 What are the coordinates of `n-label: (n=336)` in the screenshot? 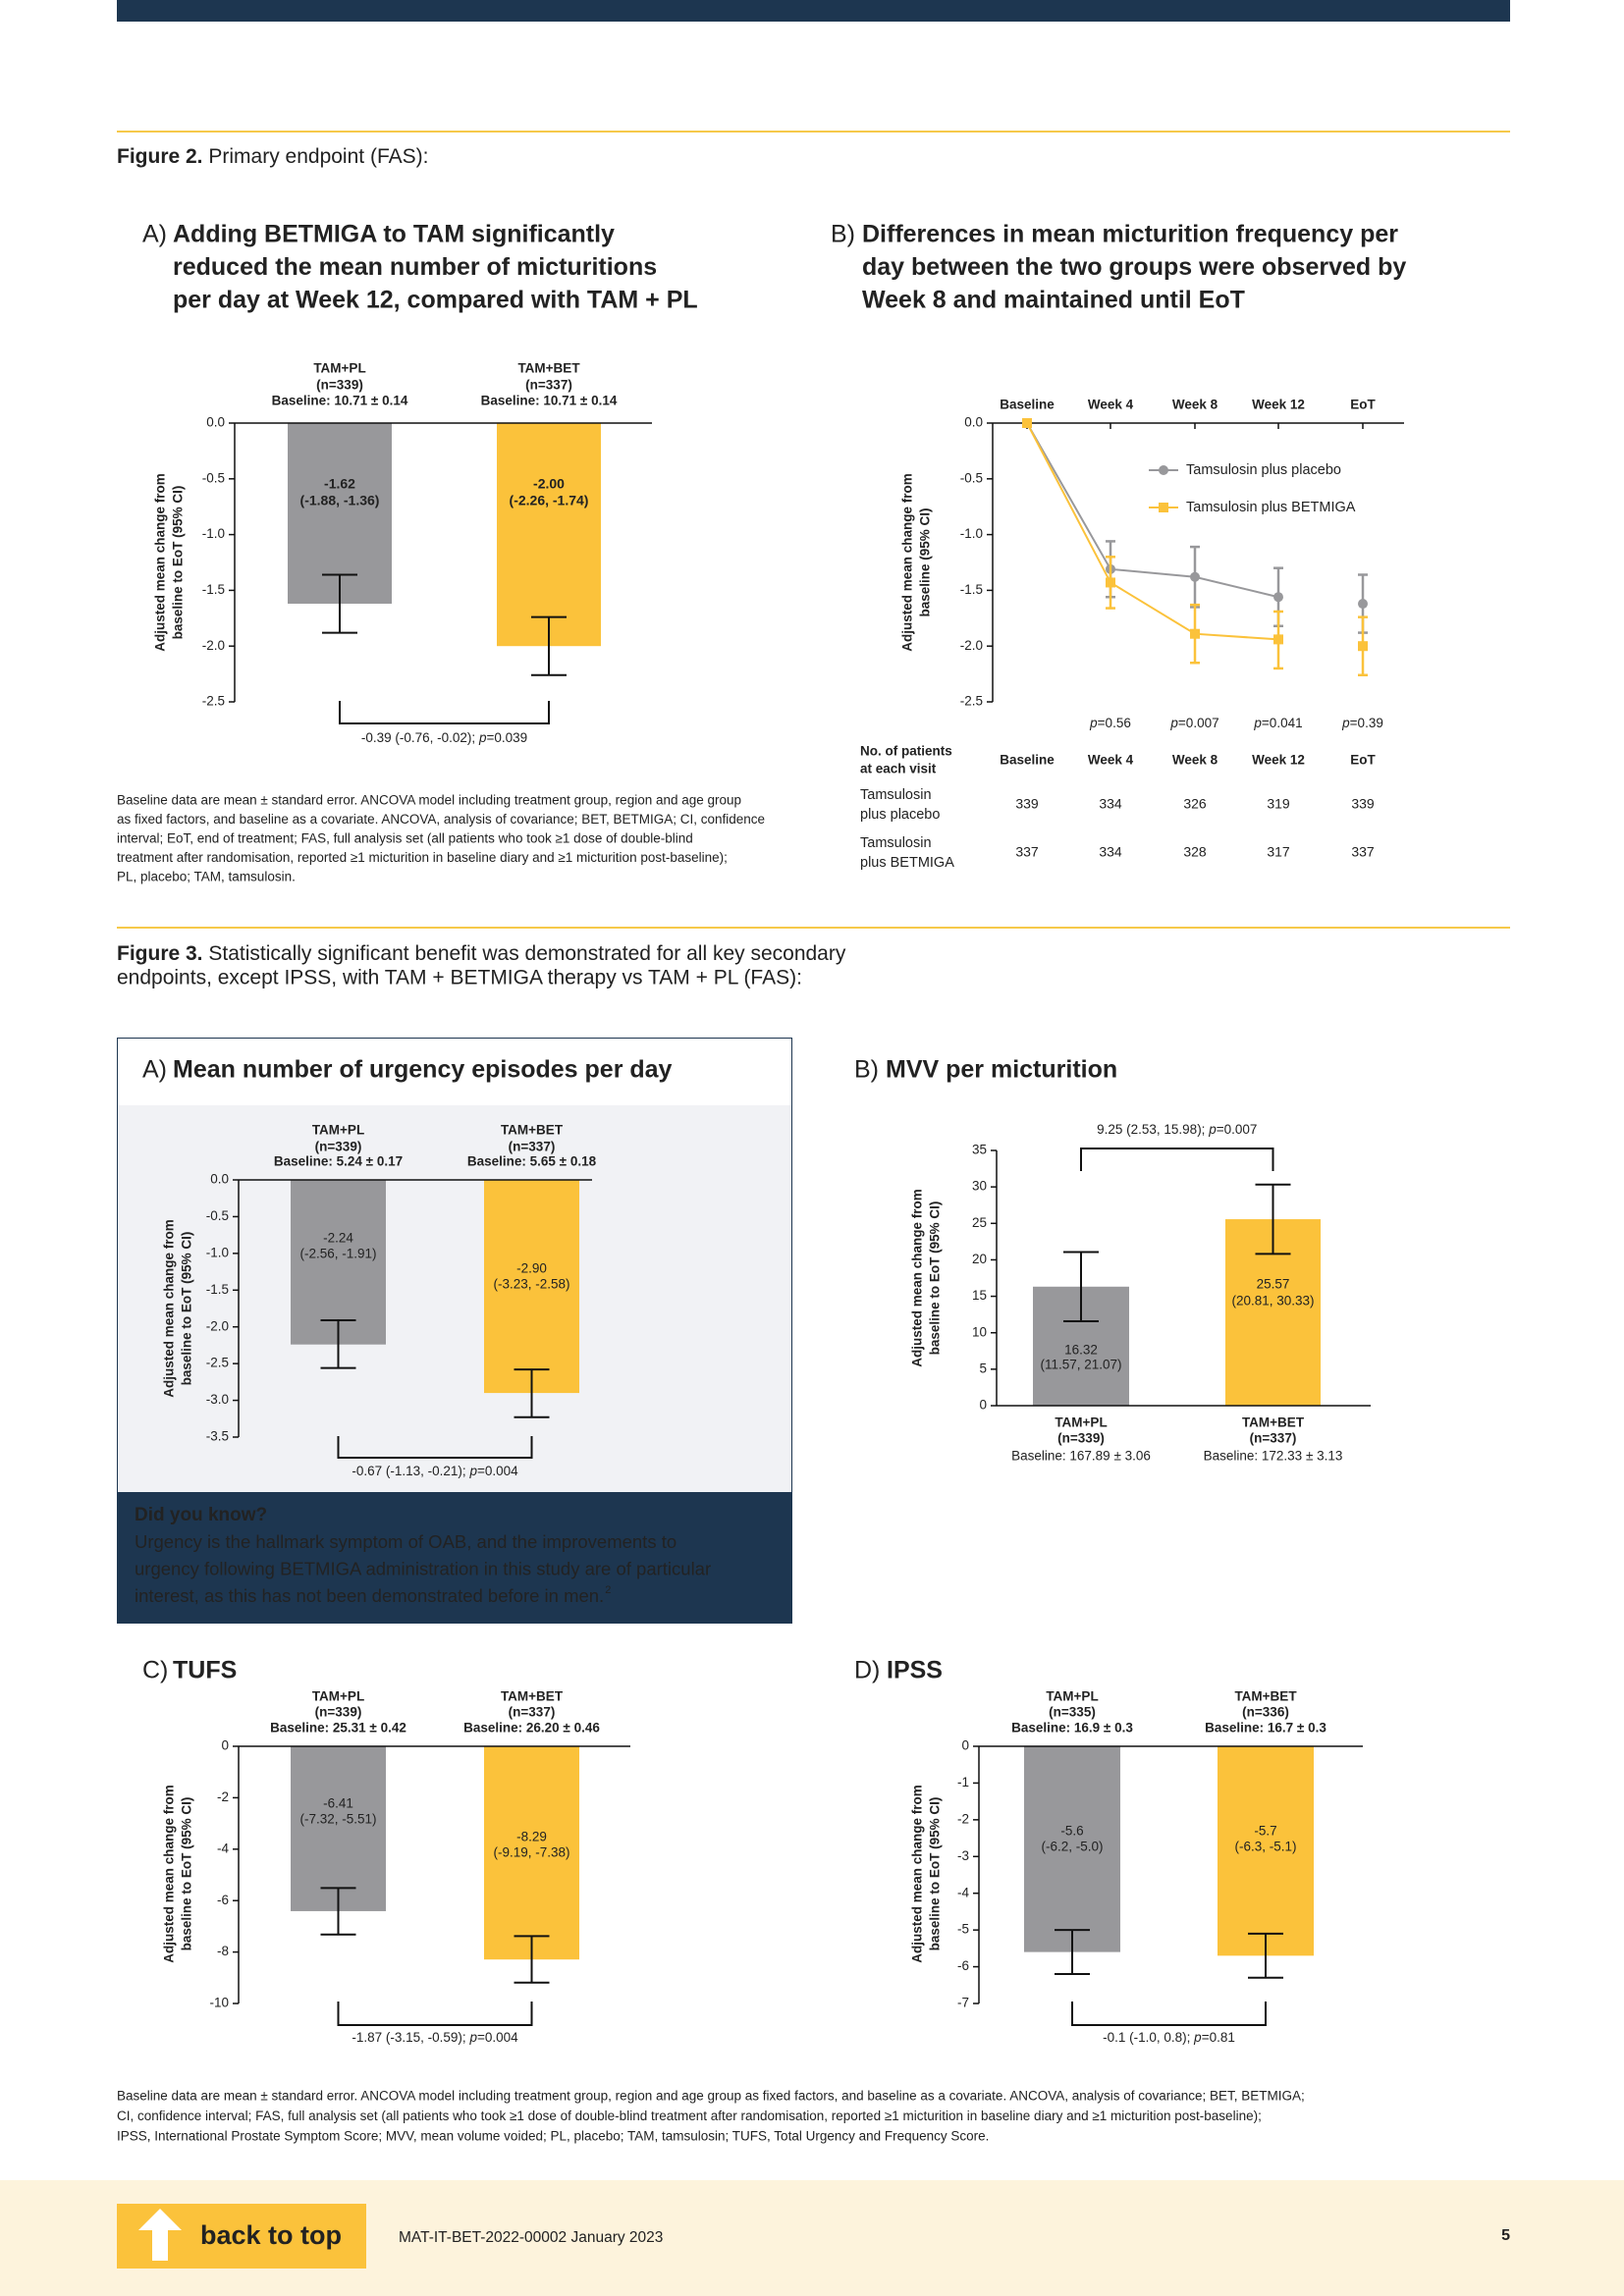 It's located at (1265, 1712).